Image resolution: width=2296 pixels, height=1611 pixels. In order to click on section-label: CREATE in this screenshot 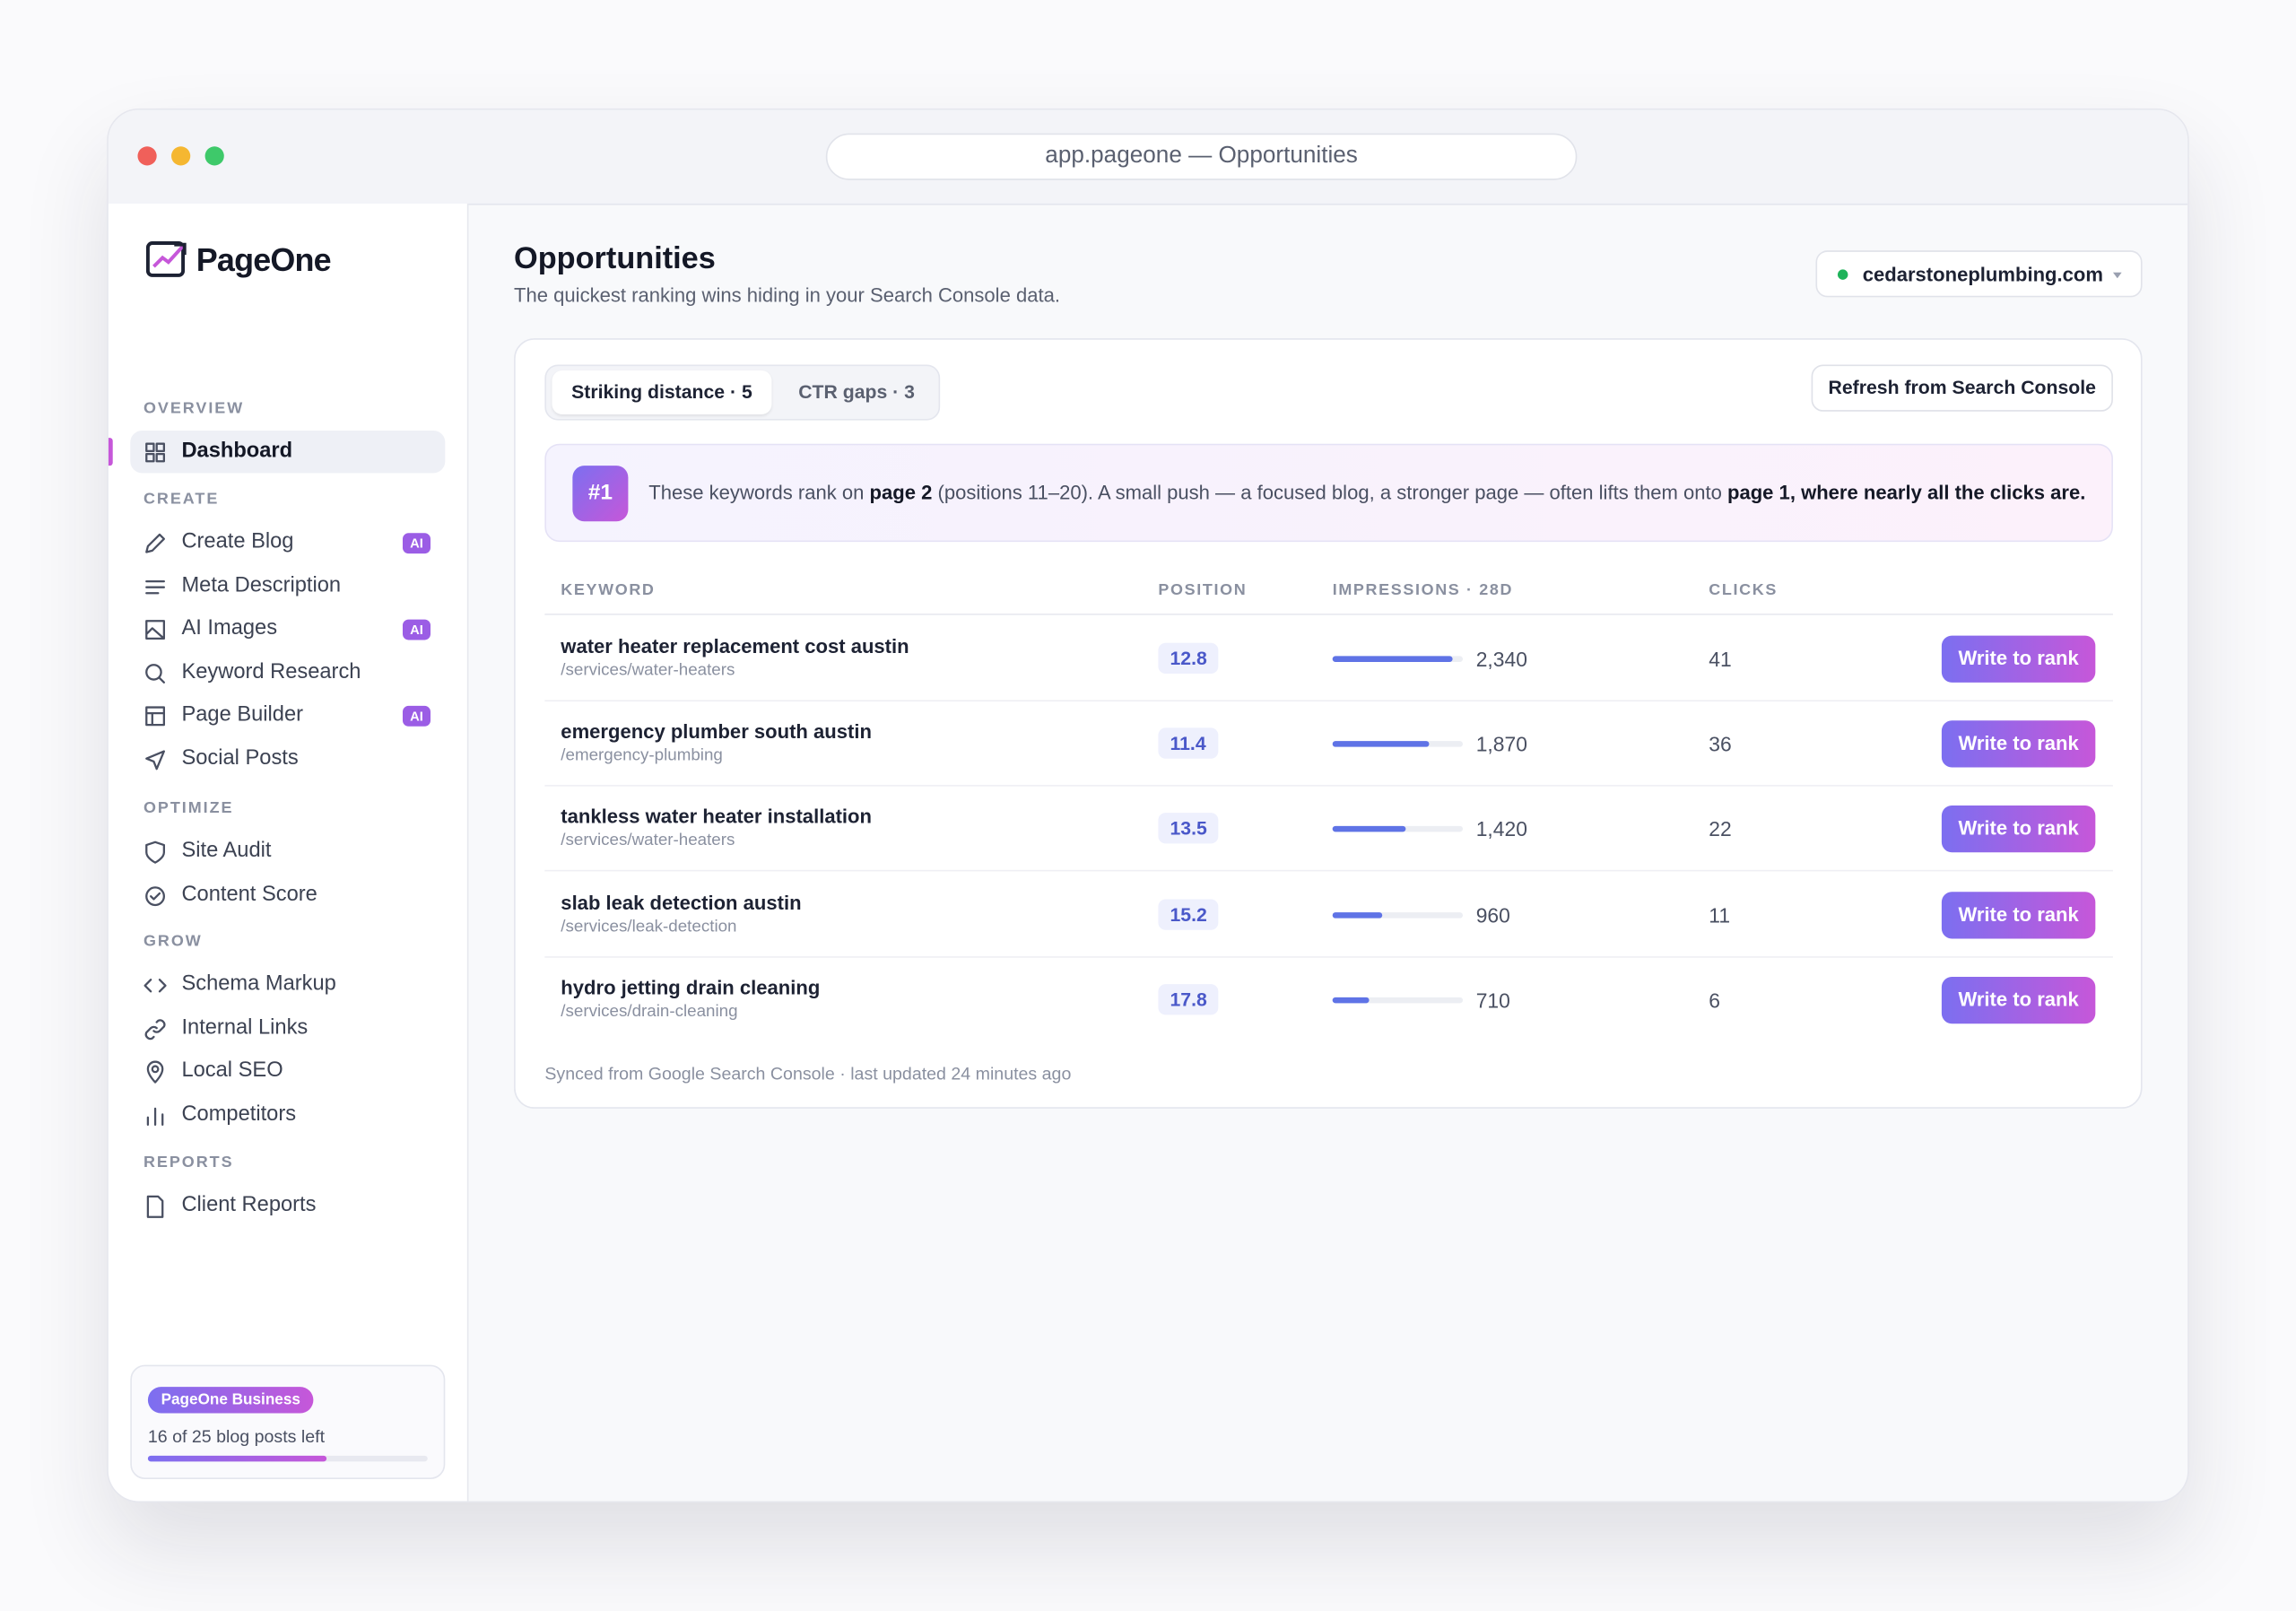, I will do `click(181, 499)`.